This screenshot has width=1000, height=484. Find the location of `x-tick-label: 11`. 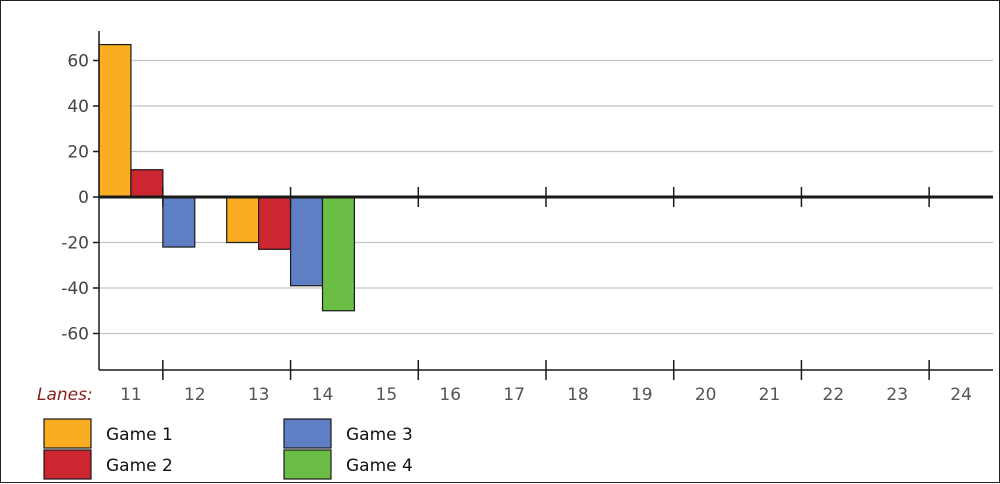

x-tick-label: 11 is located at coordinates (131, 395).